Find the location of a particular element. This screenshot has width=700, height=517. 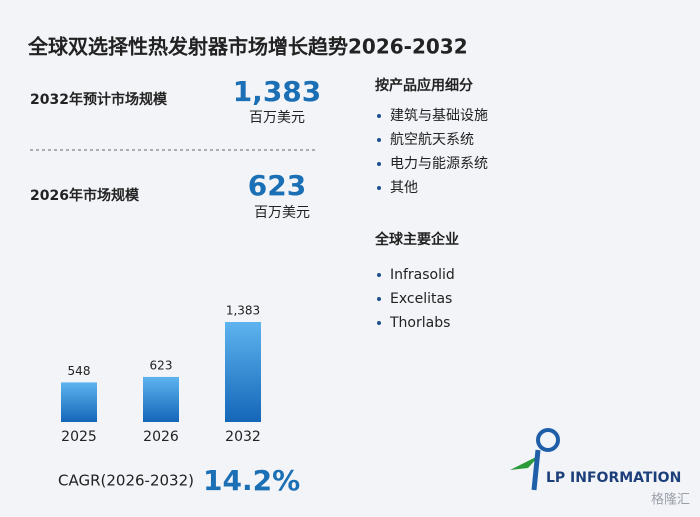

stat-value: 623 is located at coordinates (277, 185).